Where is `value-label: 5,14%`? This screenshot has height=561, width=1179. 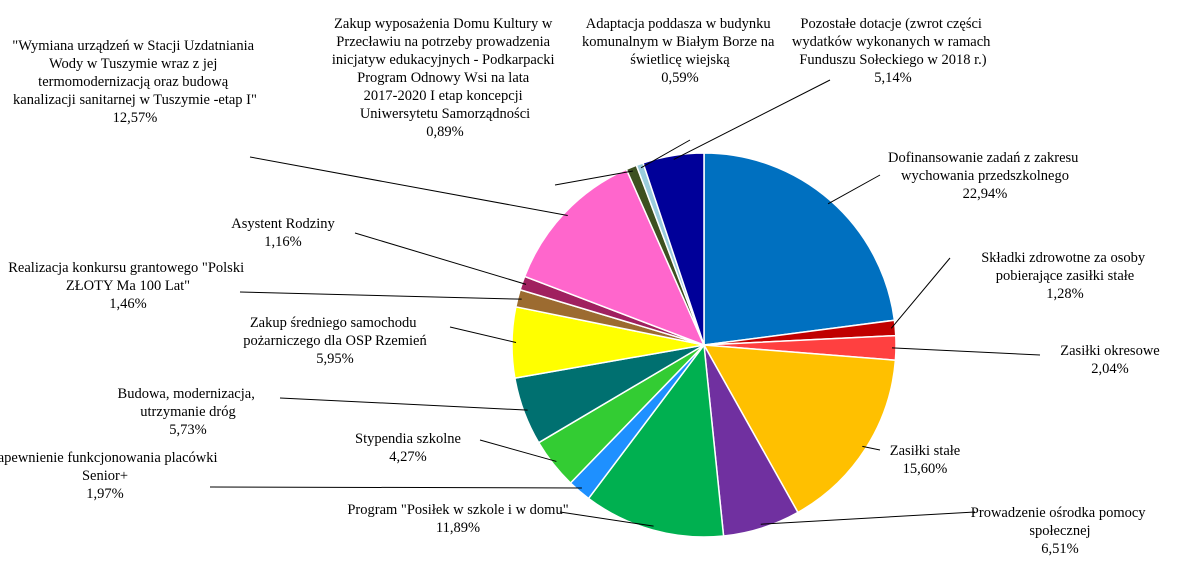 value-label: 5,14% is located at coordinates (892, 78).